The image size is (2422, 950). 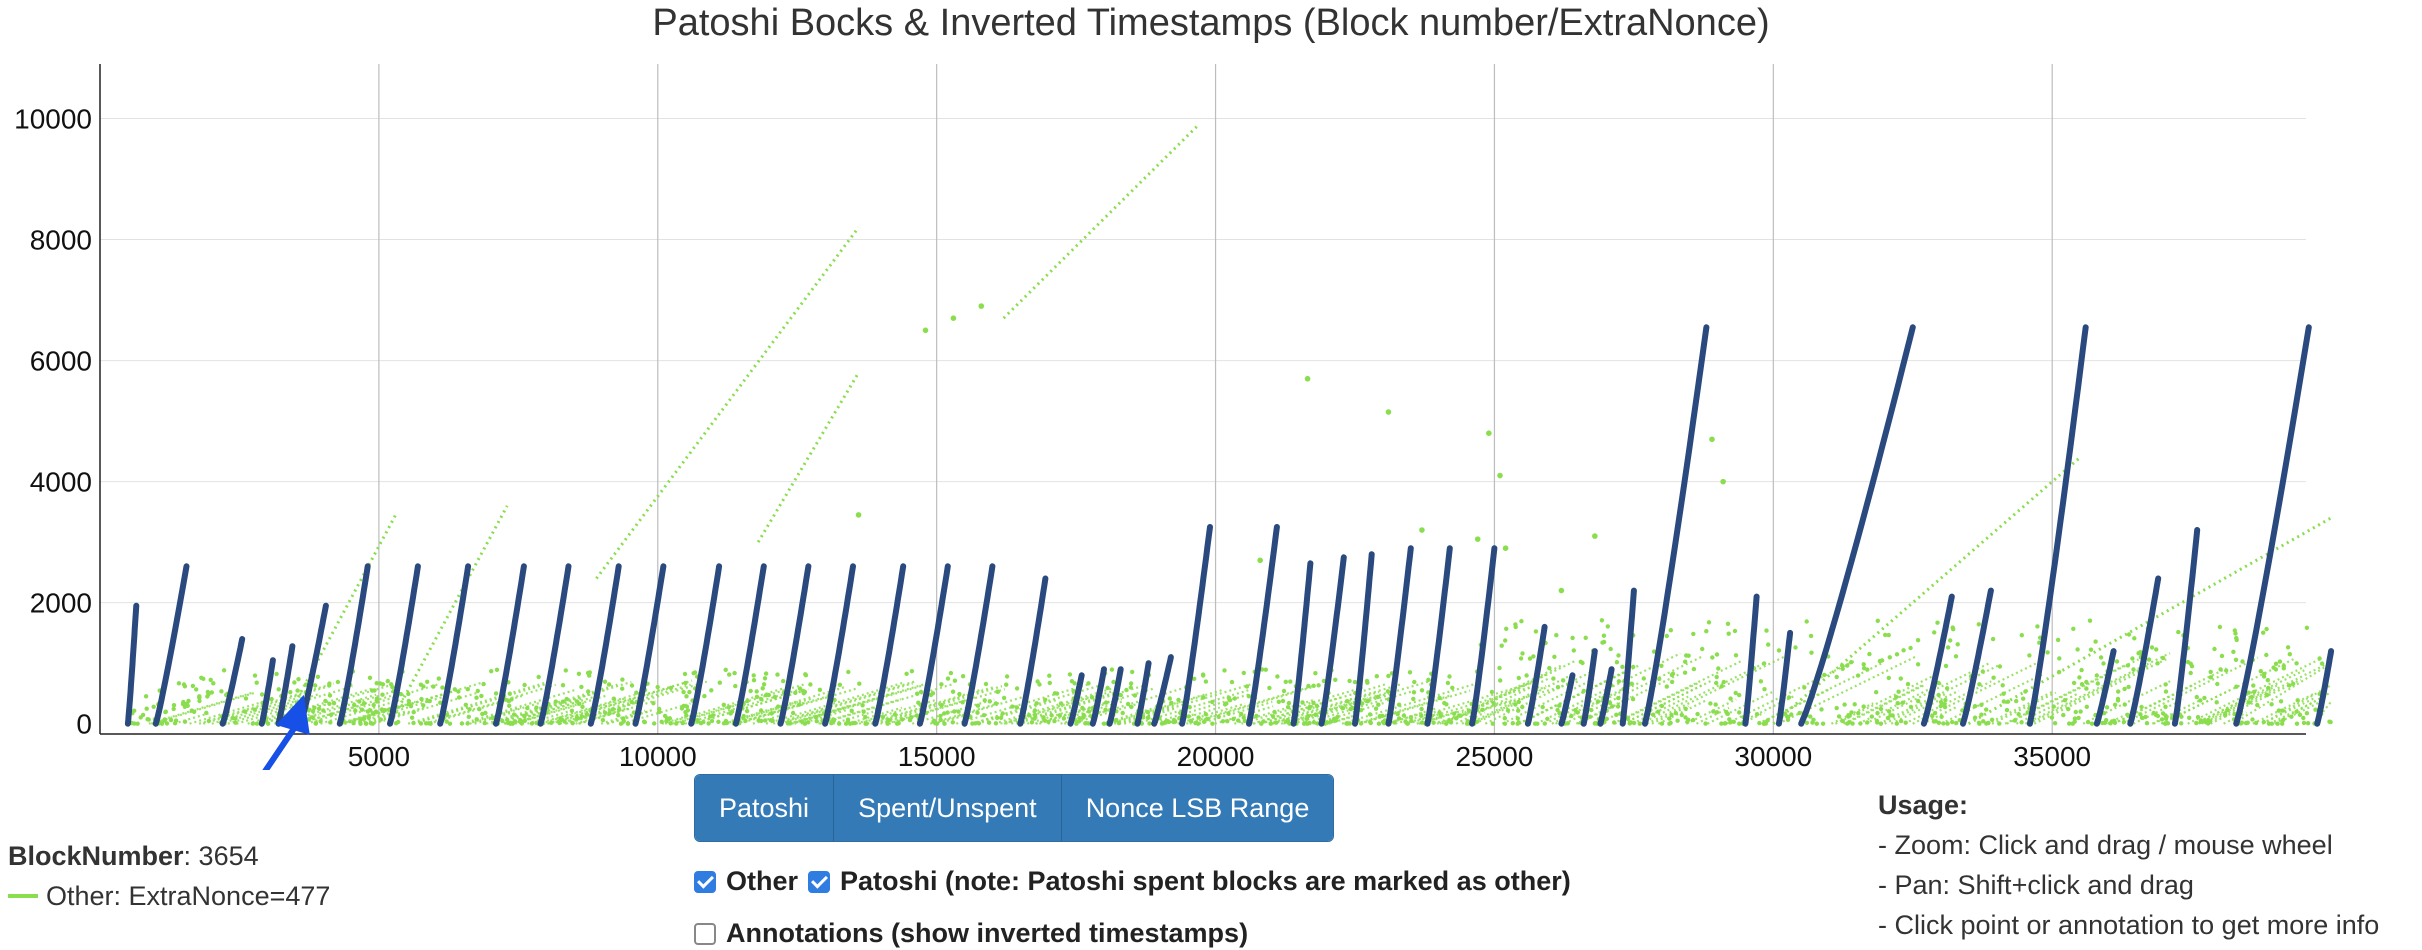 I want to click on point-info: BlockNumber : 3654 Other: ExtraNonce=477, so click(x=169, y=876).